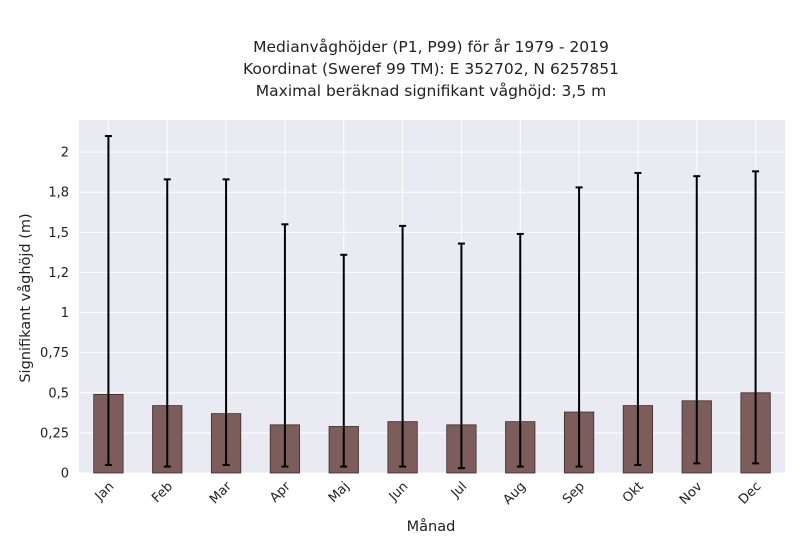 Image resolution: width=800 pixels, height=550 pixels. Describe the element at coordinates (162, 492) in the screenshot. I see `x-tick-label: Feb` at that location.